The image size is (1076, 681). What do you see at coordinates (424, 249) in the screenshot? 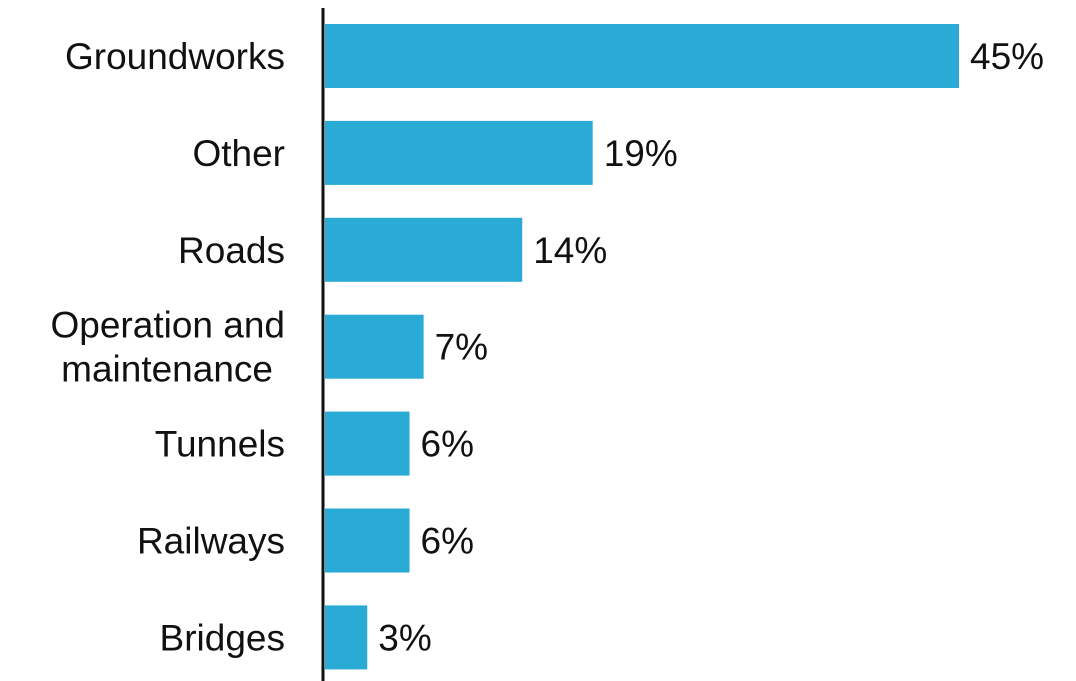
I see `bar-roads` at bounding box center [424, 249].